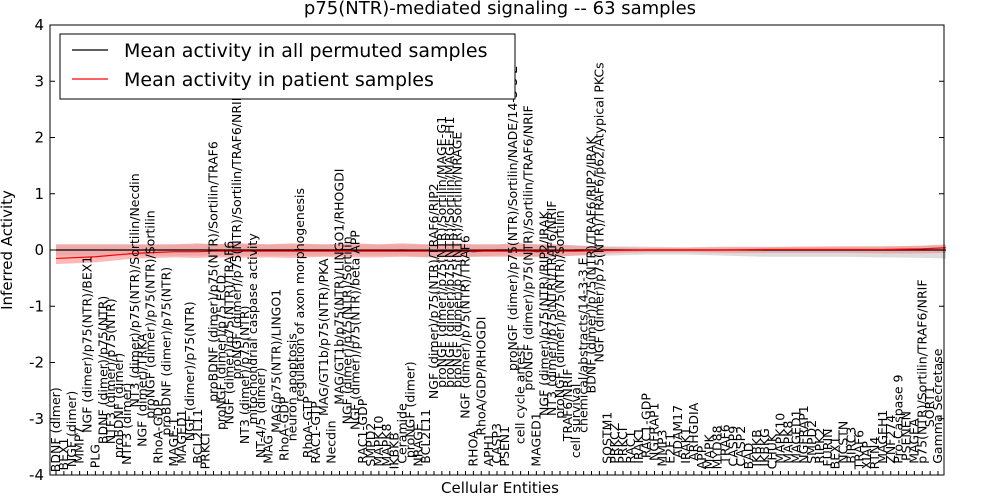  I want to click on x-axis-label: Cellular Entities, so click(500, 488).